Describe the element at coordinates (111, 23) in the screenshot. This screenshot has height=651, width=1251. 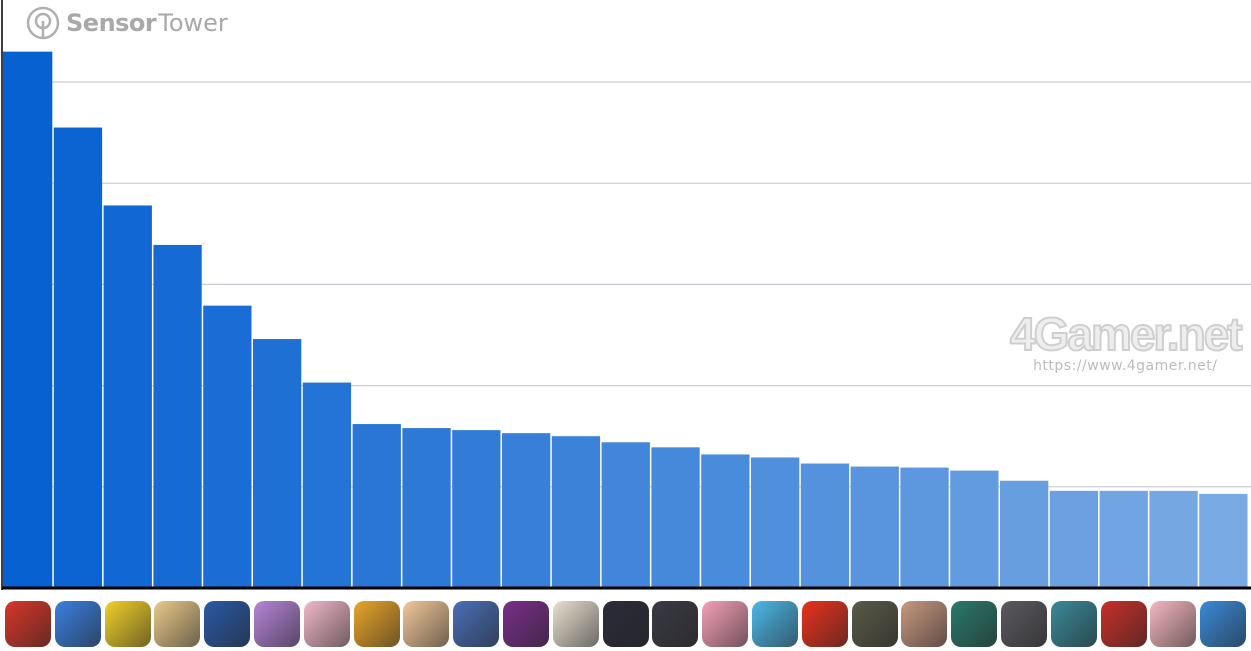
I see `logo-text-bold: Sensor` at that location.